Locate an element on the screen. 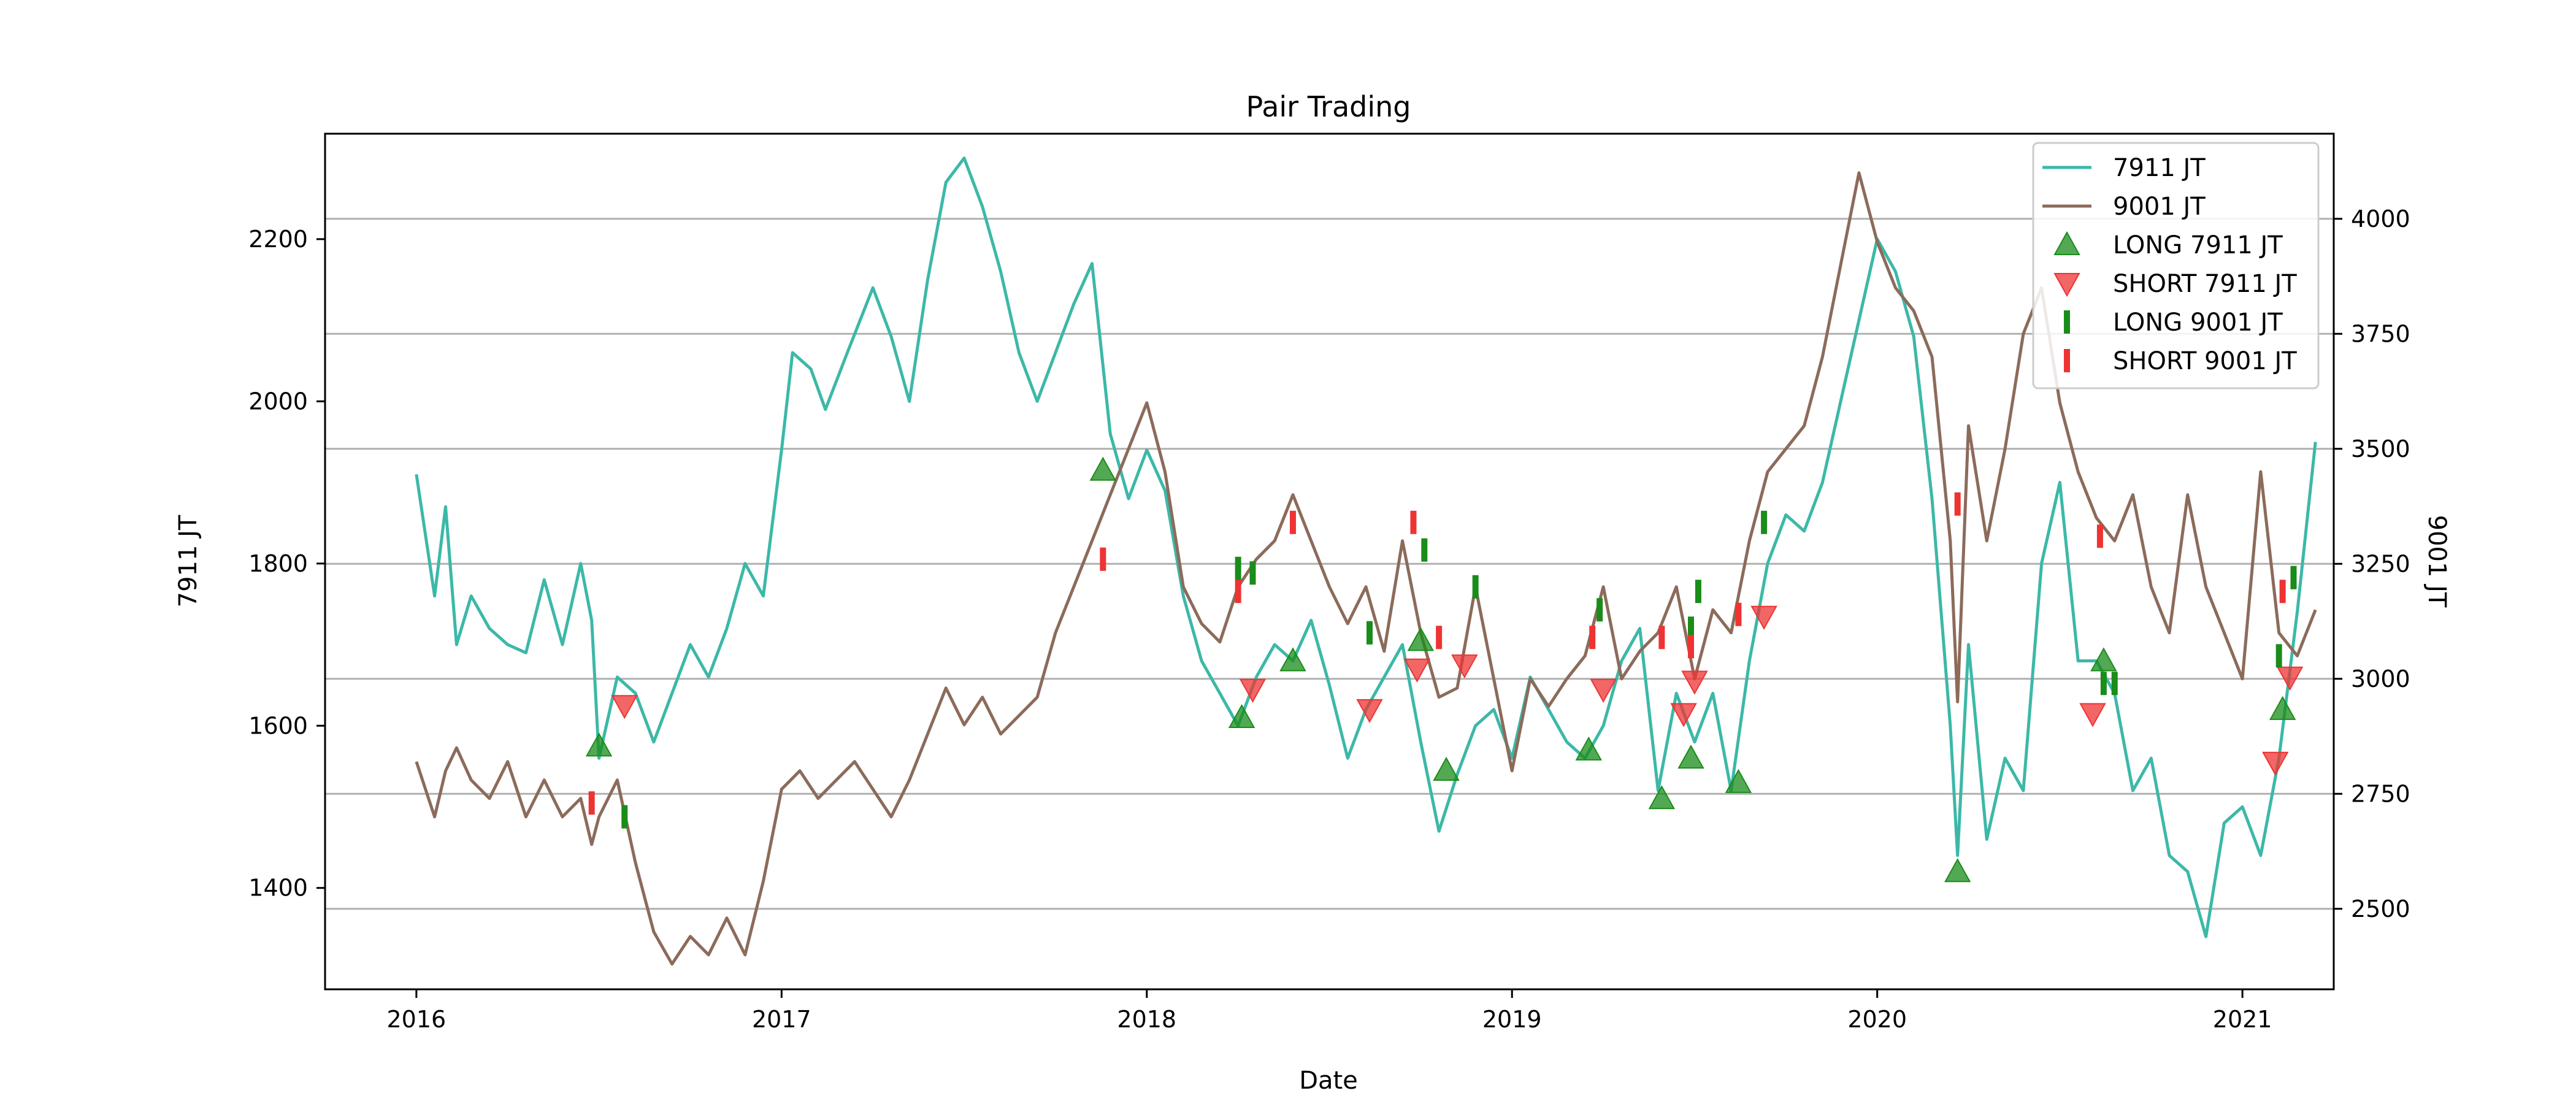 This screenshot has height=1104, width=2576. y-axis-left: 1400 1600 1800 2000 2200 is located at coordinates (286, 564).